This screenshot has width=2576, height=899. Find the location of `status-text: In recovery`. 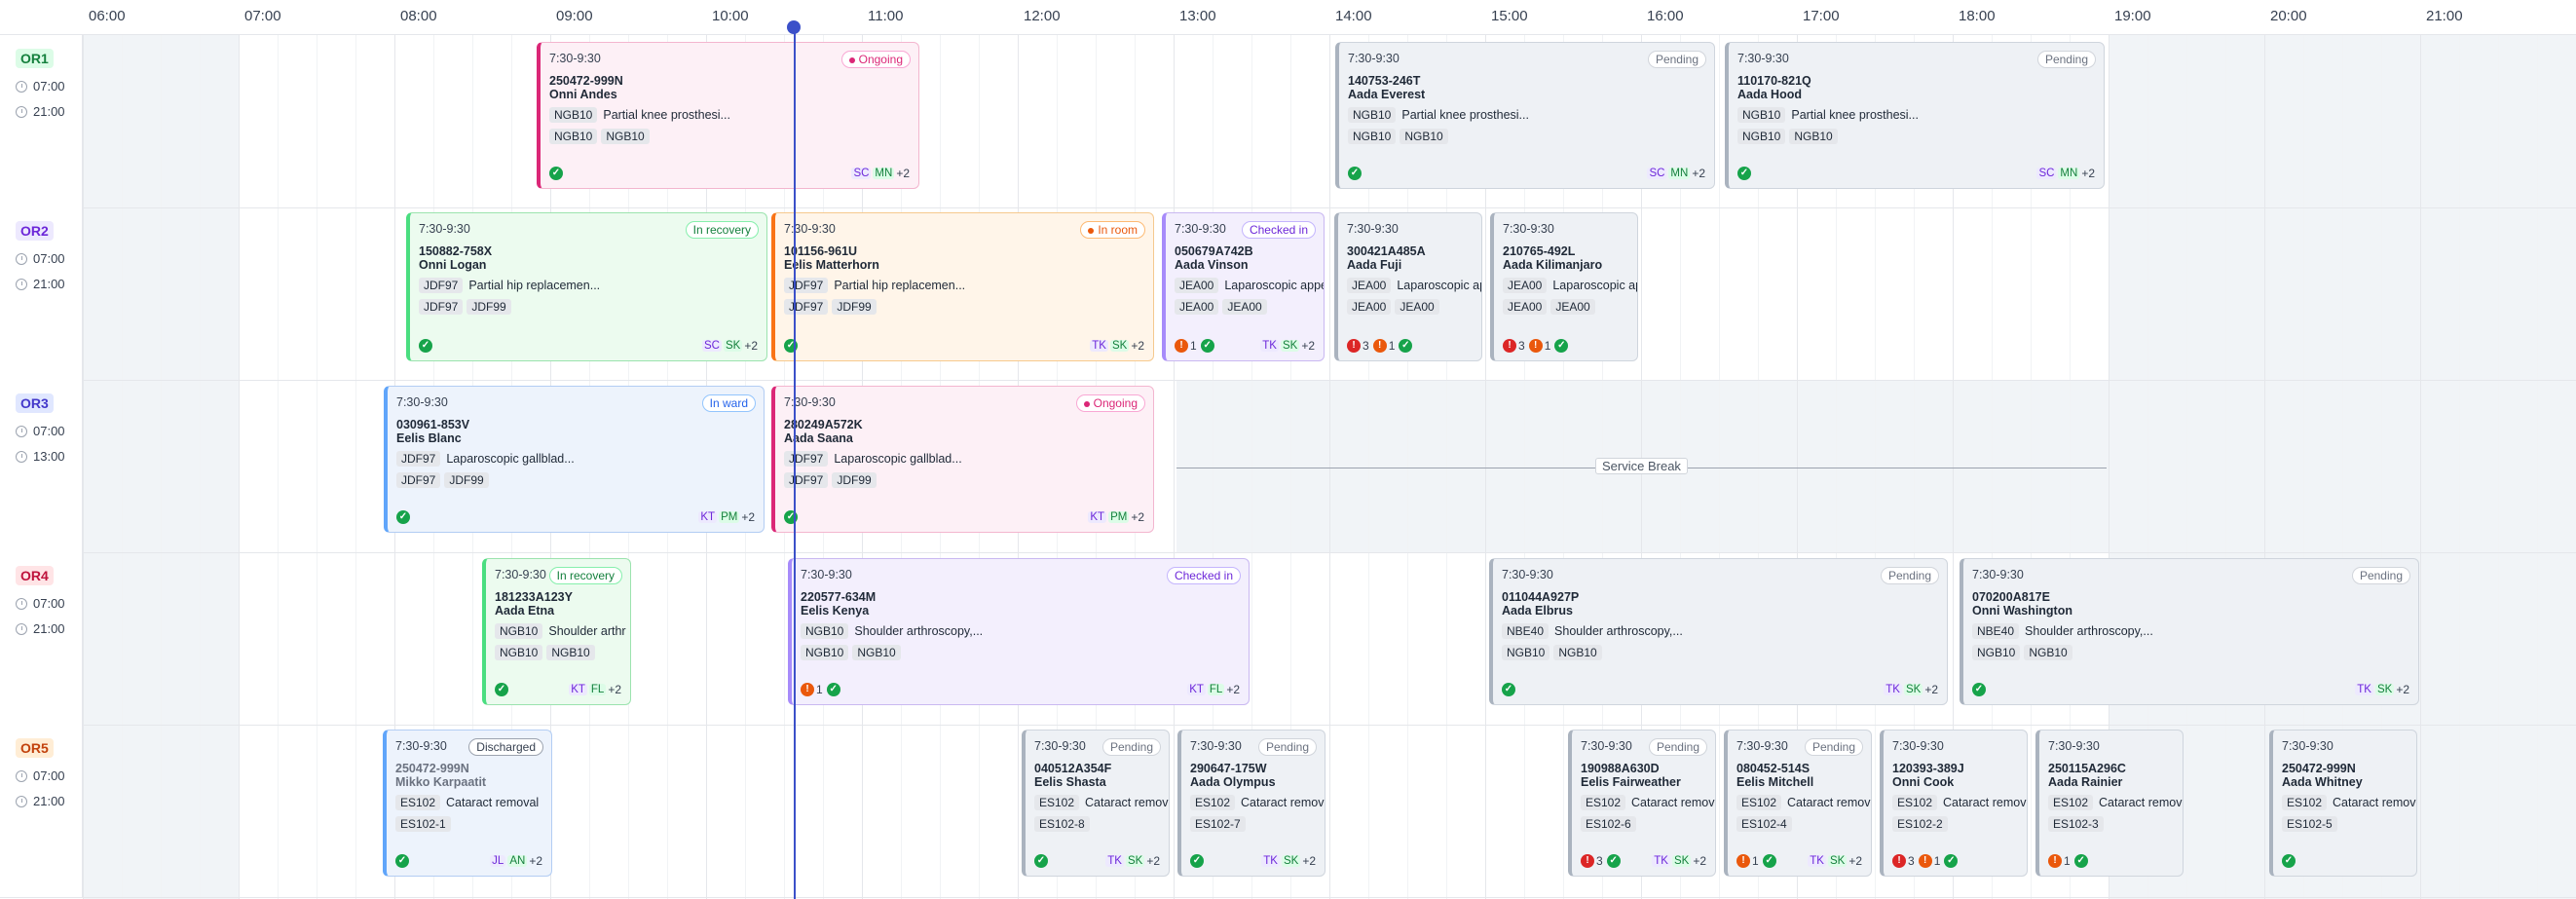

status-text: In recovery is located at coordinates (721, 230).